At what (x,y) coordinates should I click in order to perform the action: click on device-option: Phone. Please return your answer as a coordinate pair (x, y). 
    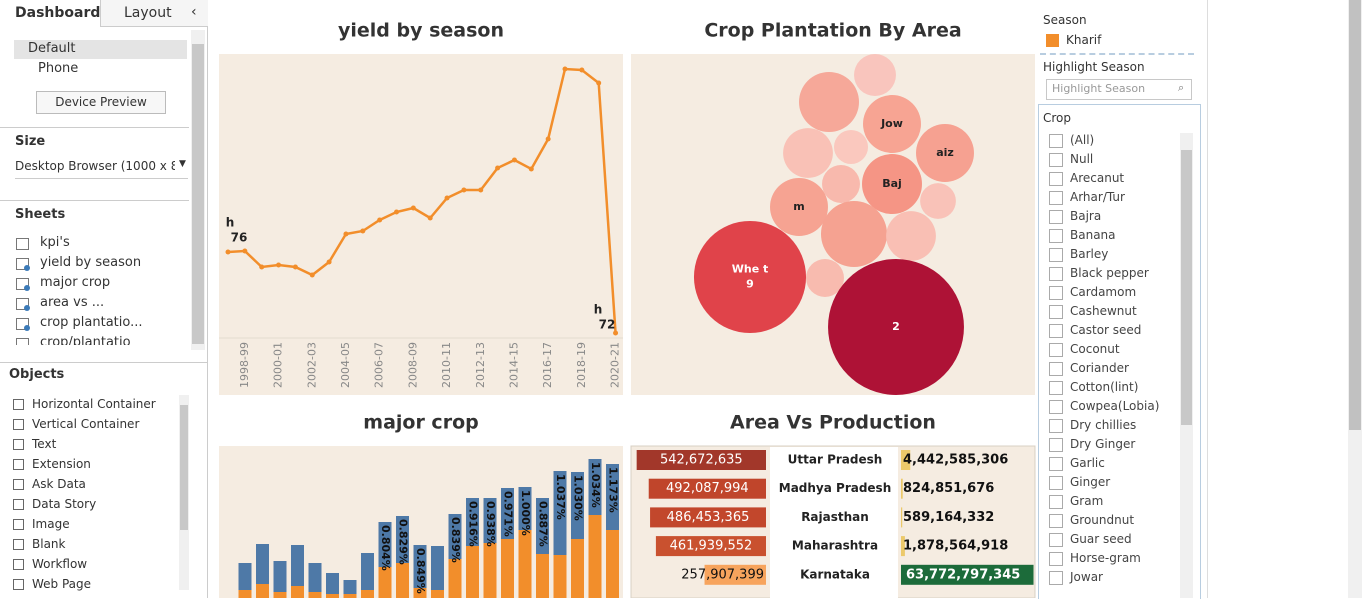
    Looking at the image, I should click on (58, 68).